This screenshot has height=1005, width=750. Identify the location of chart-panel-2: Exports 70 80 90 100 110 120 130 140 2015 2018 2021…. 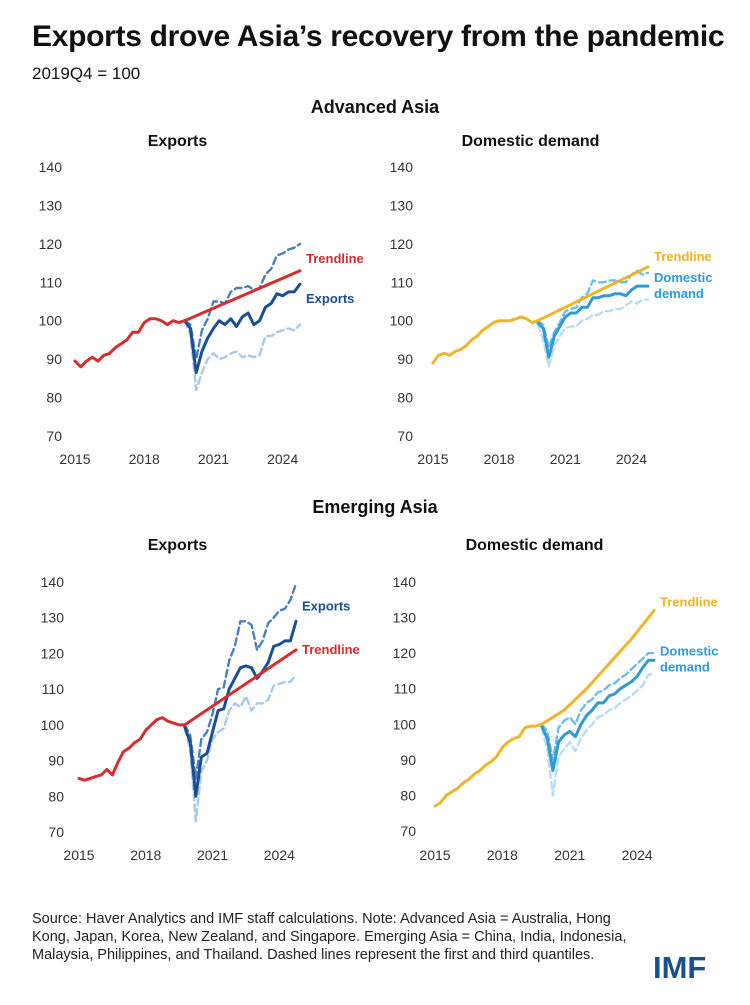
(200, 700).